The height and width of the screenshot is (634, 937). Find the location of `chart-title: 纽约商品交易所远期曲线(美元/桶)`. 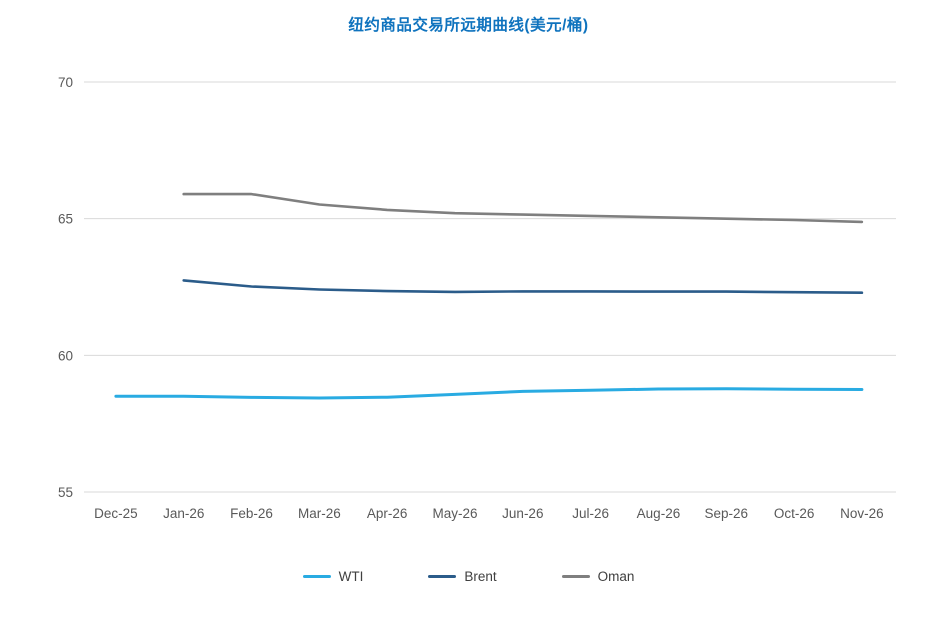

chart-title: 纽约商品交易所远期曲线(美元/桶) is located at coordinates (468, 25).